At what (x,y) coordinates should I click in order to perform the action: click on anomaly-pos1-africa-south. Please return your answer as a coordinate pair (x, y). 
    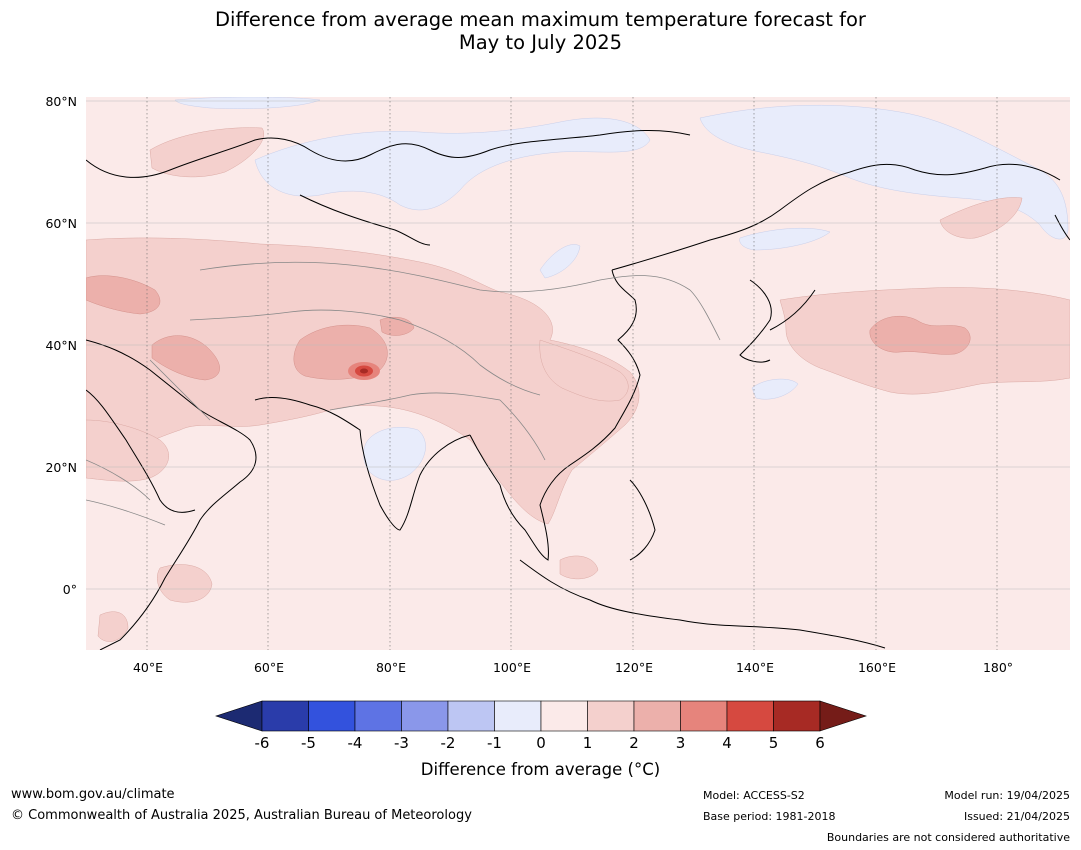
    Looking at the image, I should click on (113, 626).